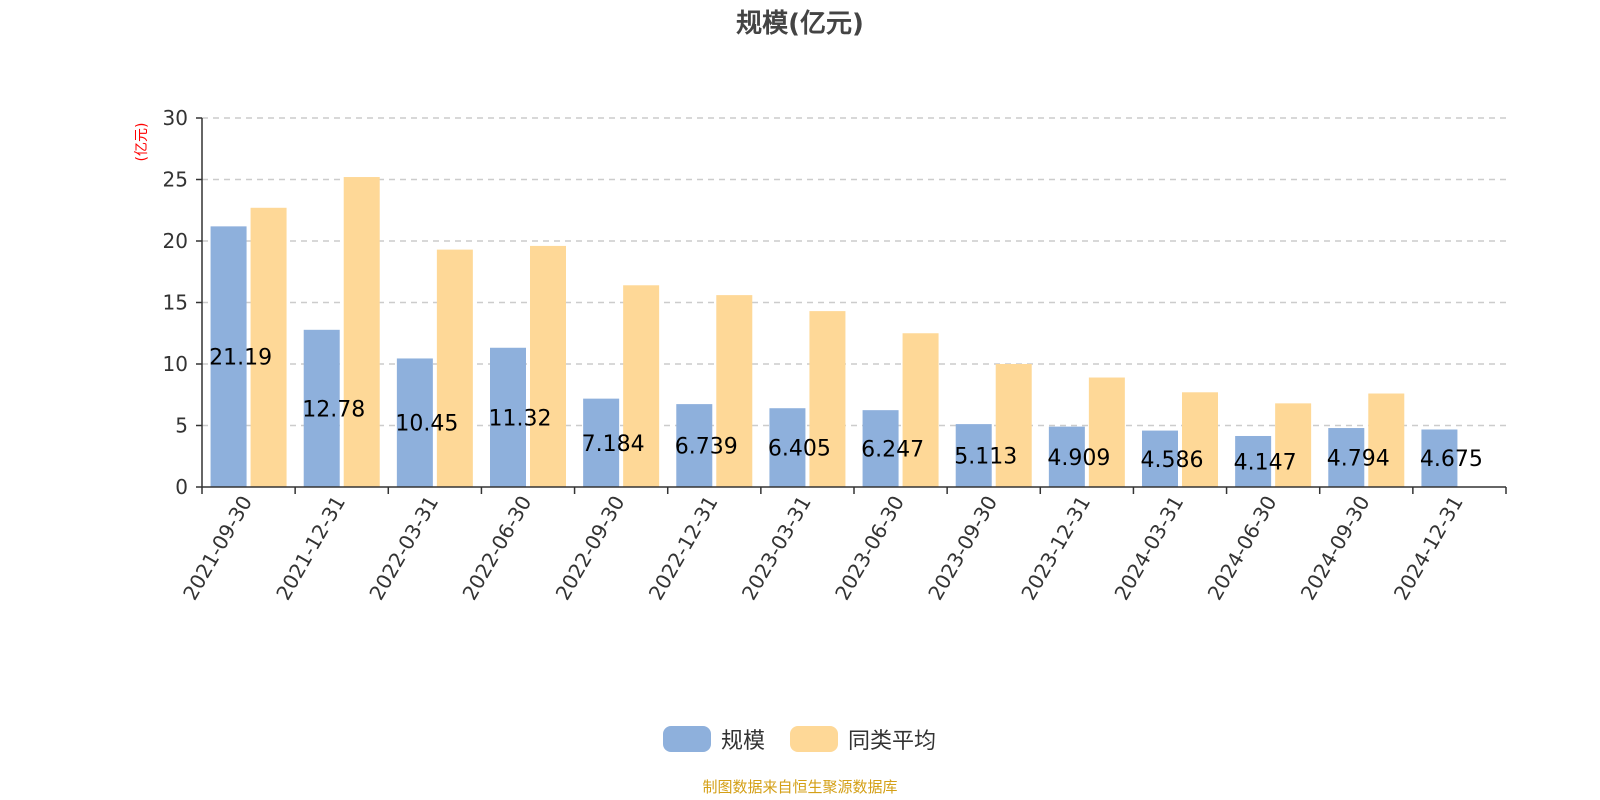 The height and width of the screenshot is (800, 1600). What do you see at coordinates (590, 548) in the screenshot?
I see `x-tick-label: 2022-09-30` at bounding box center [590, 548].